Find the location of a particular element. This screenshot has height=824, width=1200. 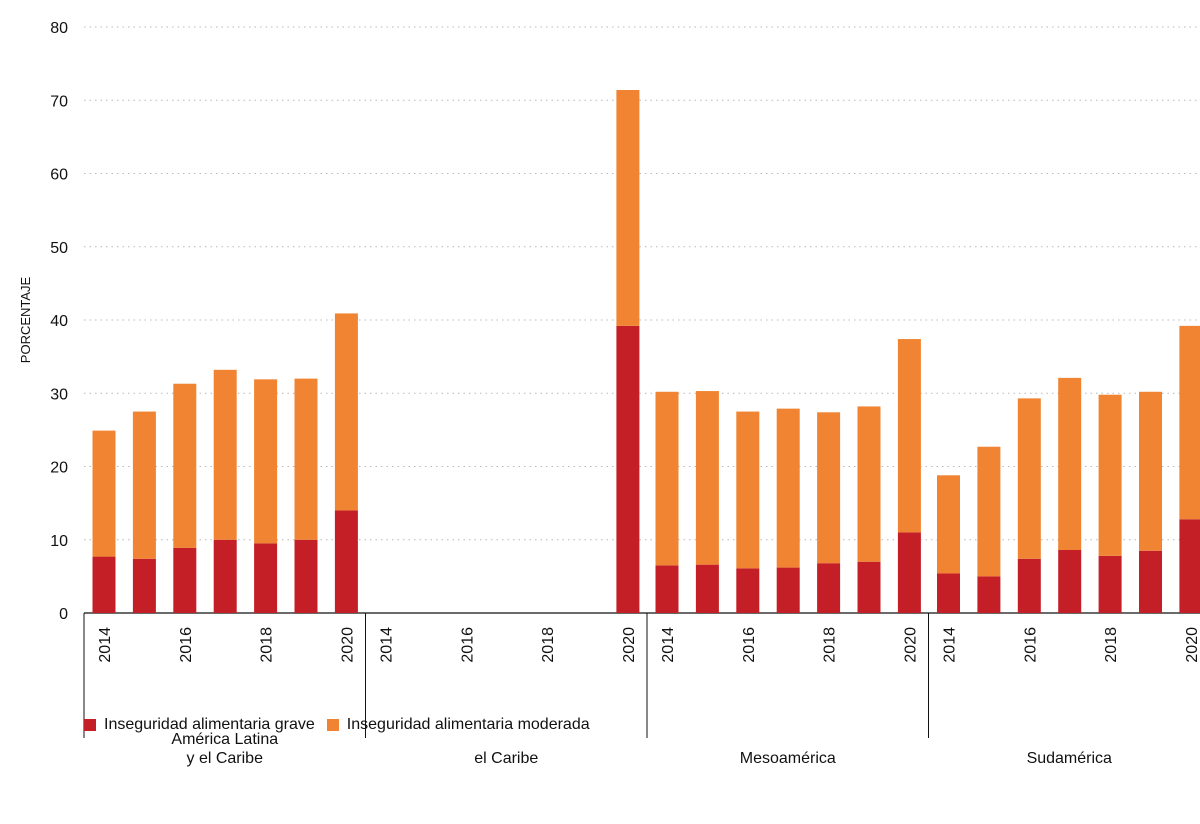

group-label: Sudamérica is located at coordinates (1069, 758).